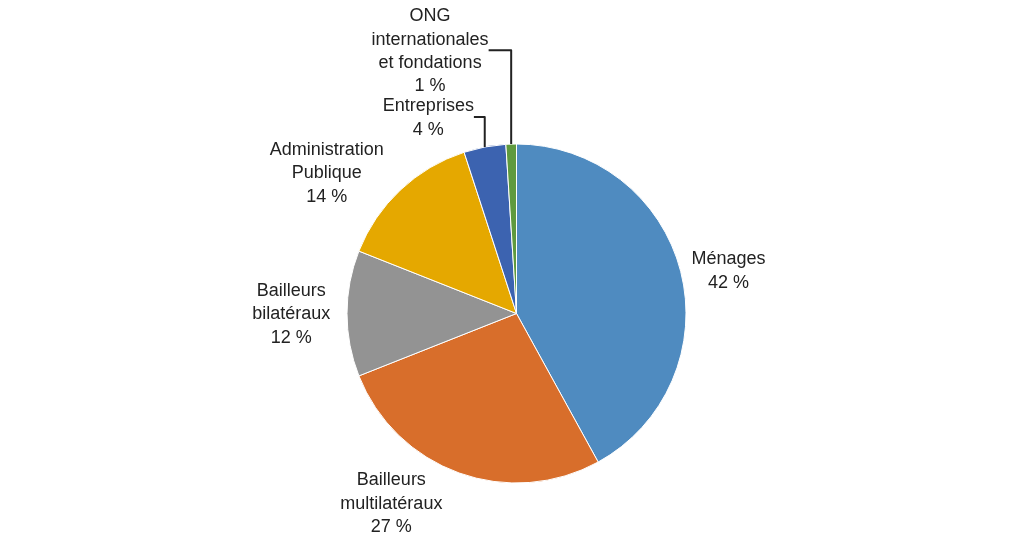 The image size is (1018, 541). I want to click on data-label: 42 %, so click(729, 281).